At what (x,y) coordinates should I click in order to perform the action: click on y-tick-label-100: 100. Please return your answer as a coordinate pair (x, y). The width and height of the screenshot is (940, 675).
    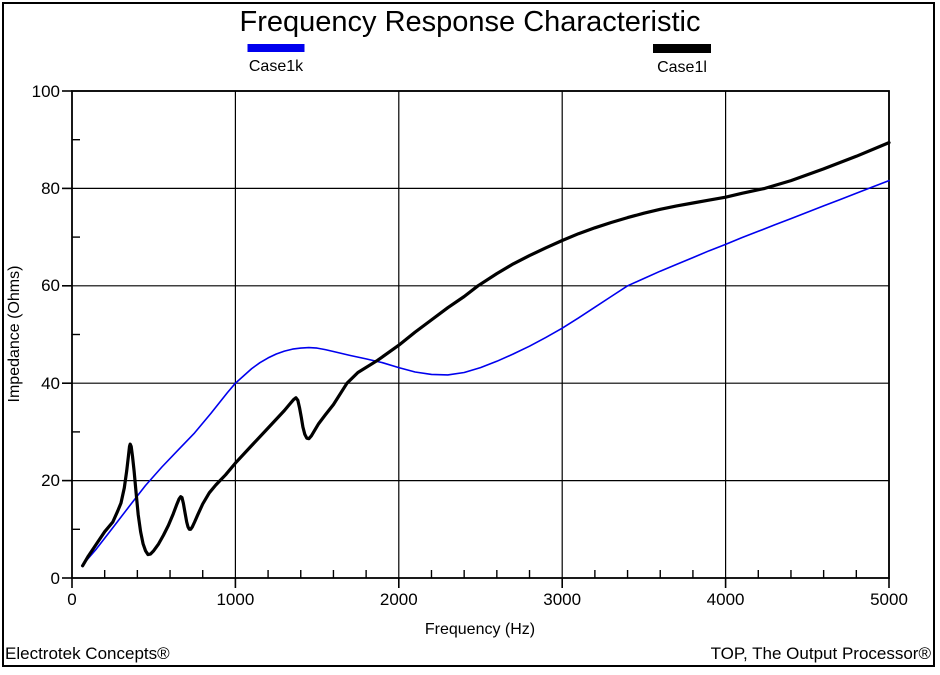
    Looking at the image, I should click on (45, 91).